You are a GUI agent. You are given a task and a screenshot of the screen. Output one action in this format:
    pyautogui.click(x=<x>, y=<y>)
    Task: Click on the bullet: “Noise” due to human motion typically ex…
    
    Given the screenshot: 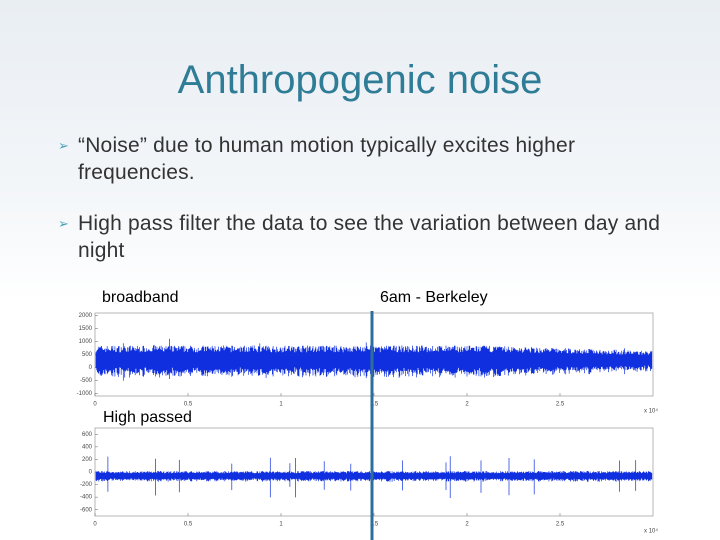 What is the action you would take?
    pyautogui.click(x=368, y=159)
    